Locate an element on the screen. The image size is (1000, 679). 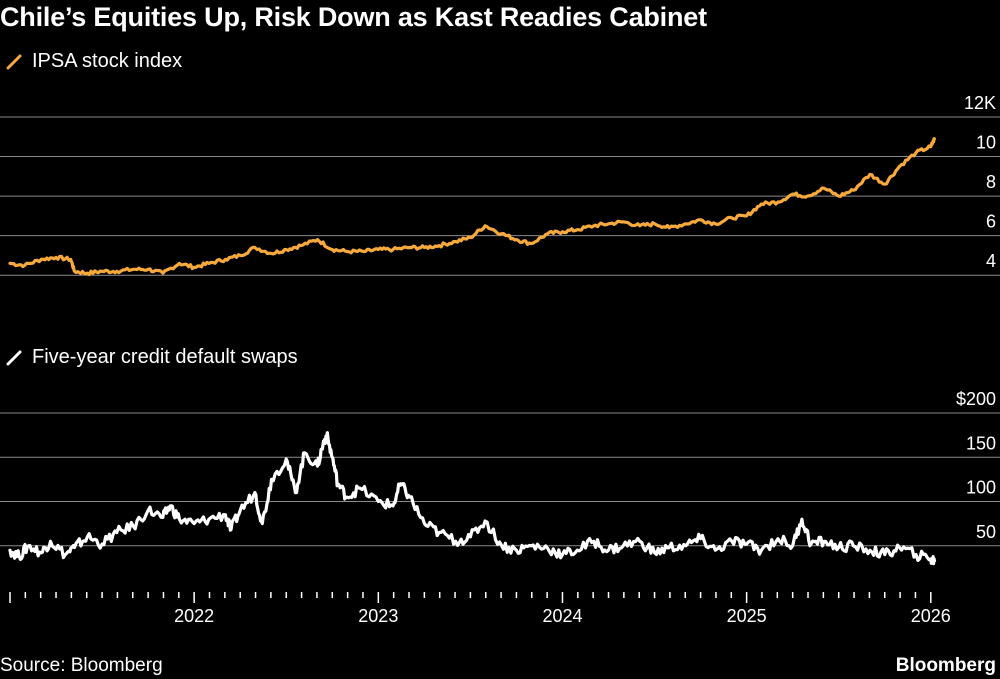
y-tick-label: 8 is located at coordinates (991, 182).